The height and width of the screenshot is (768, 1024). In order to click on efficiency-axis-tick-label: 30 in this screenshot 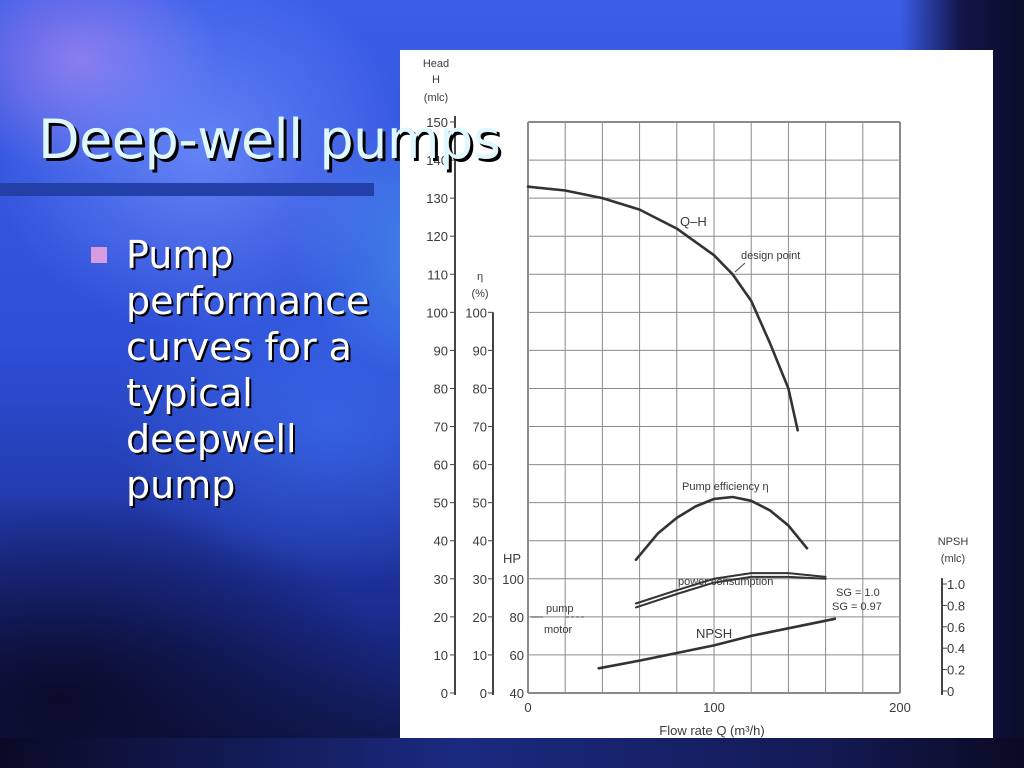, I will do `click(480, 579)`.